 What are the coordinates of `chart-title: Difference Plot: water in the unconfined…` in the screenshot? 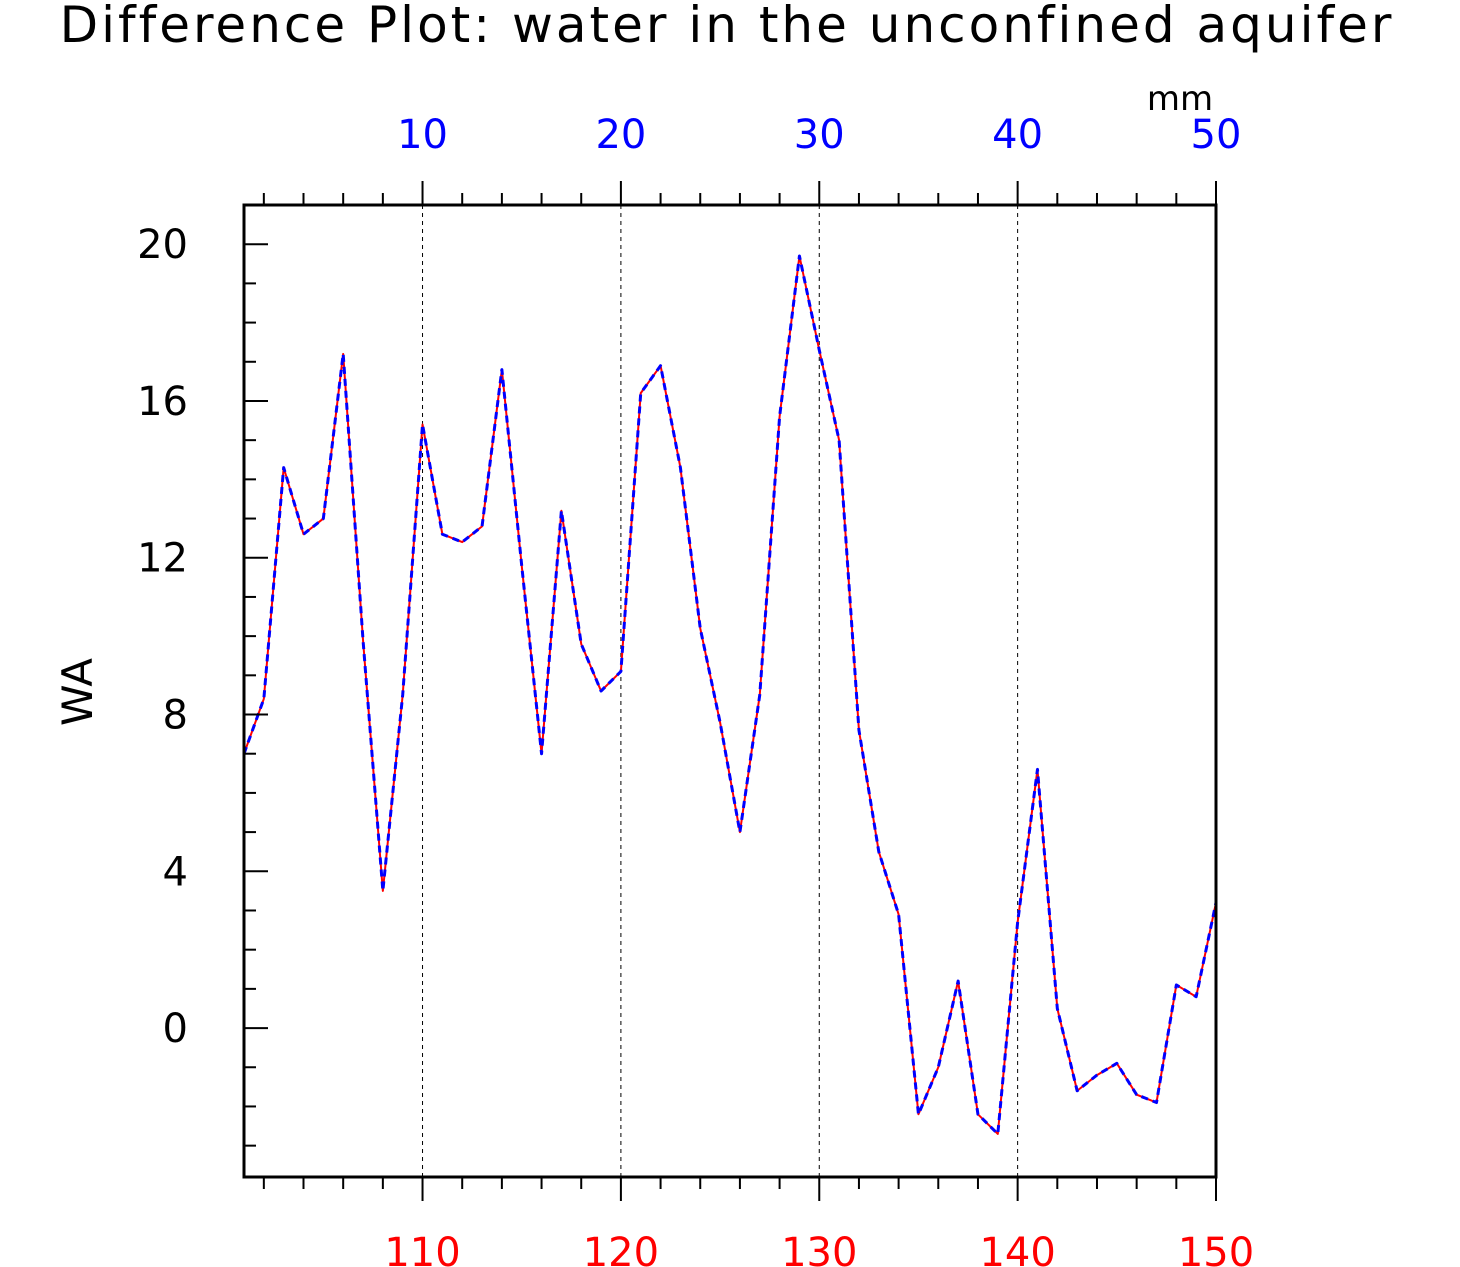 It's located at (727, 27).